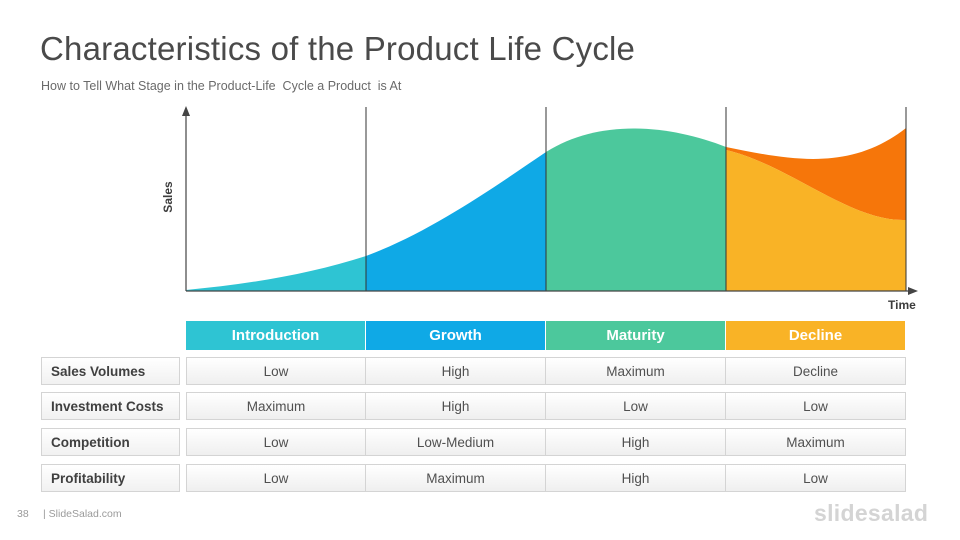 The width and height of the screenshot is (960, 540). What do you see at coordinates (913, 291) in the screenshot?
I see `x-axis-arrow-icon` at bounding box center [913, 291].